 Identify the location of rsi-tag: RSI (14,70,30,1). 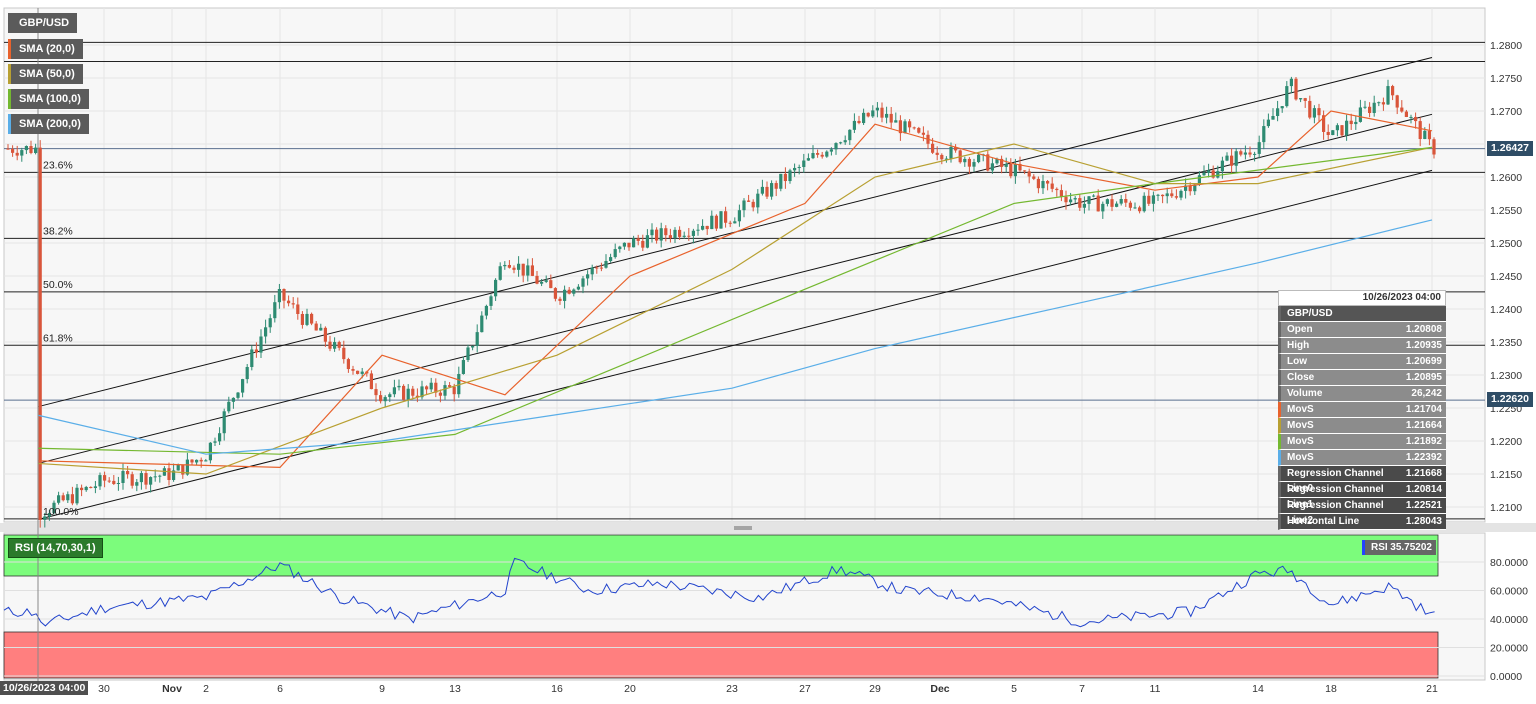
(55, 548).